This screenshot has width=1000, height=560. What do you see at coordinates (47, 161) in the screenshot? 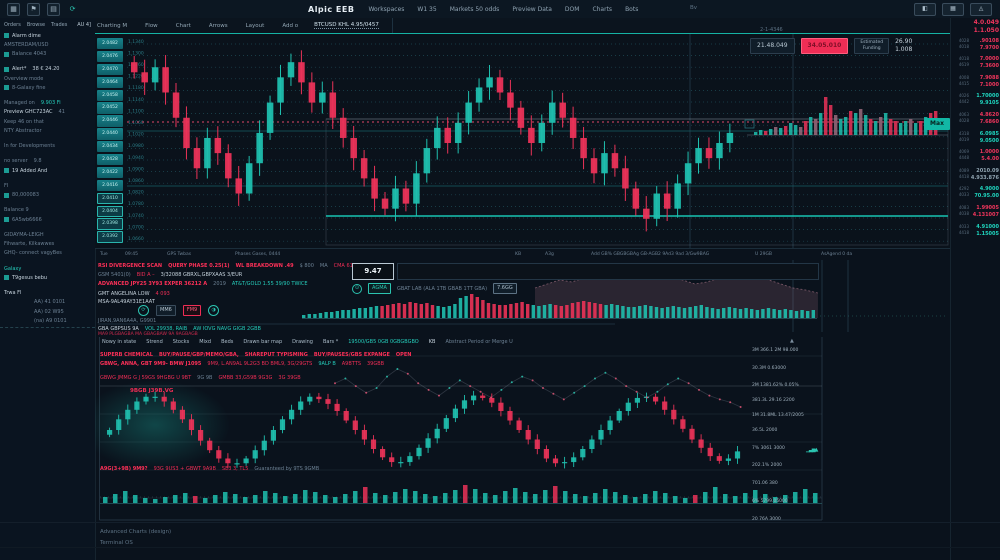
I see `sidebar-row: no server 9.8` at bounding box center [47, 161].